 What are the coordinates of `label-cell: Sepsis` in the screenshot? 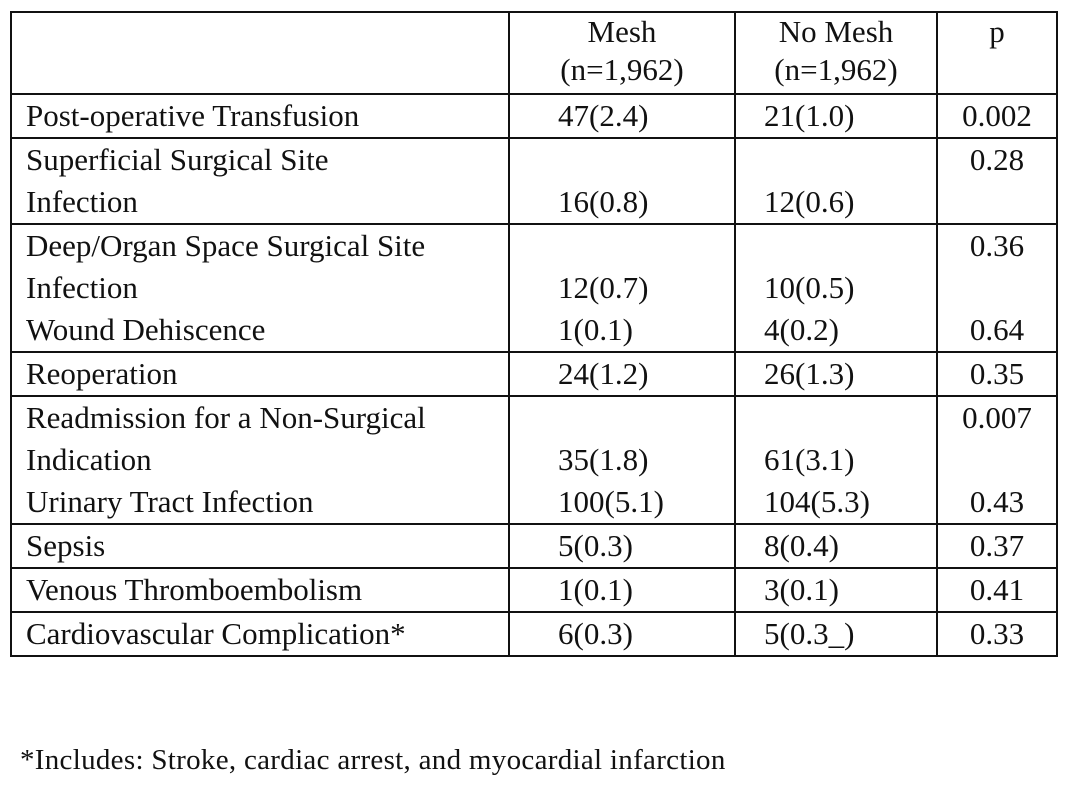 It's located at (260, 546).